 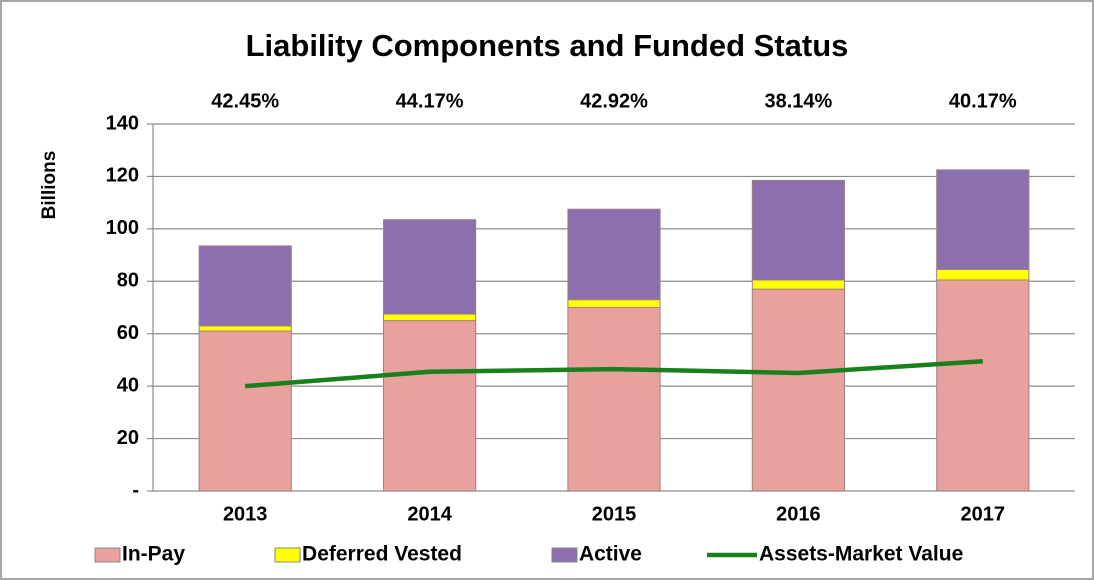 What do you see at coordinates (861, 554) in the screenshot?
I see `legend-label: Assets-Market Value` at bounding box center [861, 554].